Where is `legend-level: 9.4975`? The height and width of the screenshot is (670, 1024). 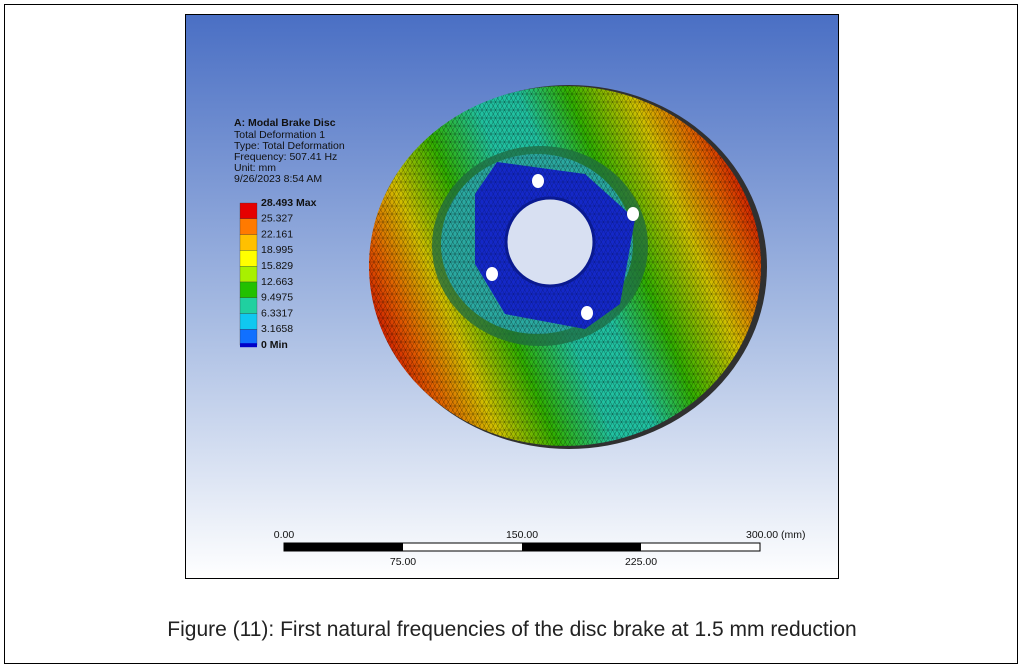
legend-level: 9.4975 is located at coordinates (277, 298).